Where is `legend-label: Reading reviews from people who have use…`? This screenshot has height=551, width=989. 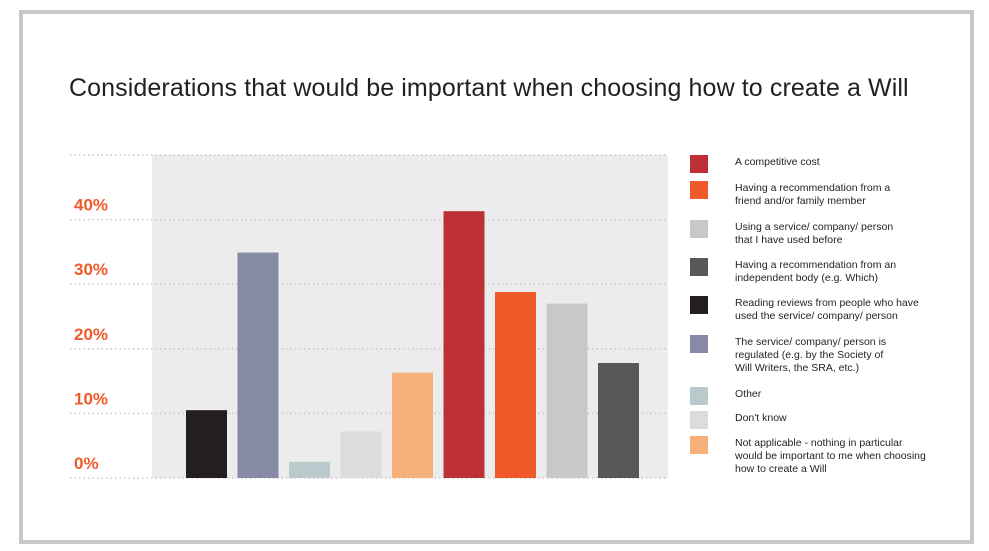
legend-label: Reading reviews from people who have use… is located at coordinates (827, 309).